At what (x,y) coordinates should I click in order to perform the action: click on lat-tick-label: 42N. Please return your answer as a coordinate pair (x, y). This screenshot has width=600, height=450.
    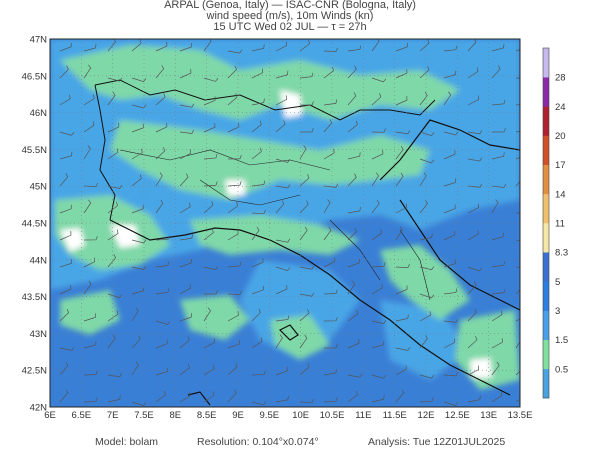
    Looking at the image, I should click on (39, 408).